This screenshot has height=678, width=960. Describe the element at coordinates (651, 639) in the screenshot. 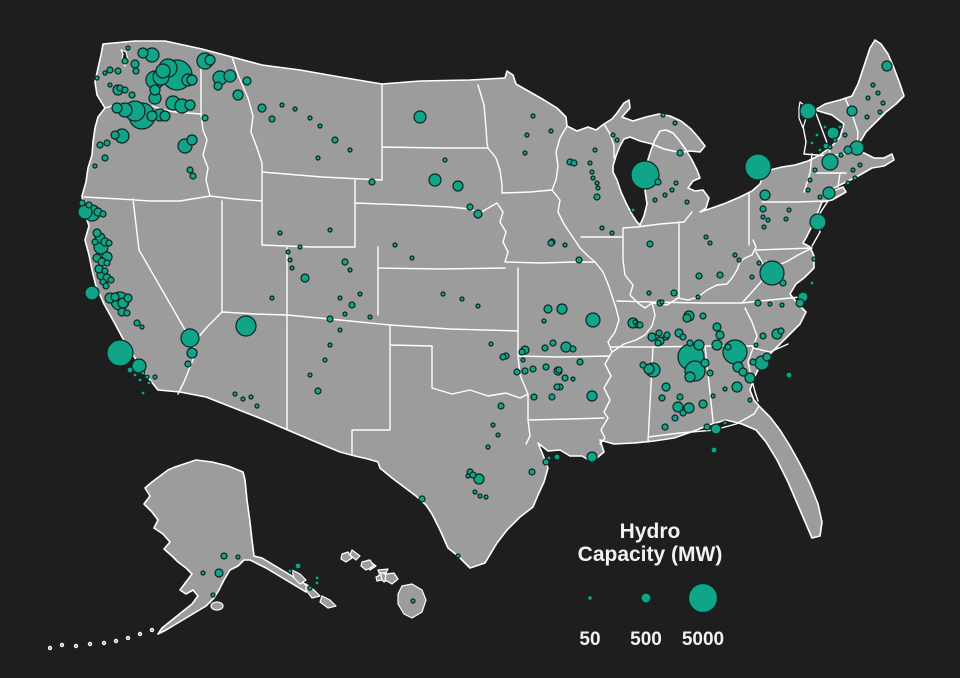

I see `legend-size-labels: 50 500 5000` at that location.